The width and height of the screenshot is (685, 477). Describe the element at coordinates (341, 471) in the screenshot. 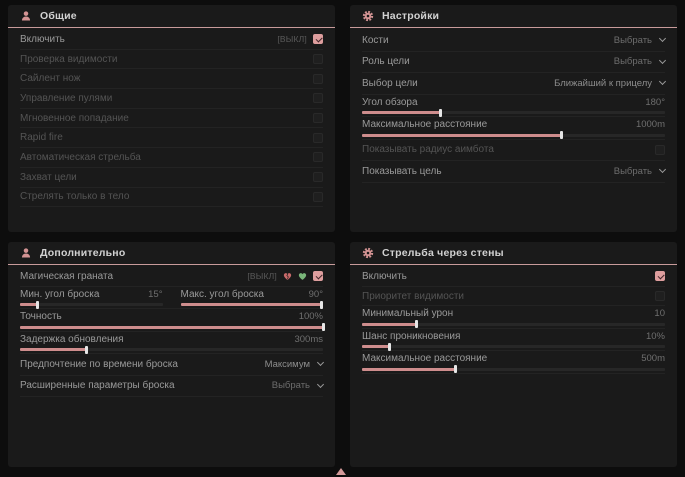

I see `scroll-up-indicator` at that location.